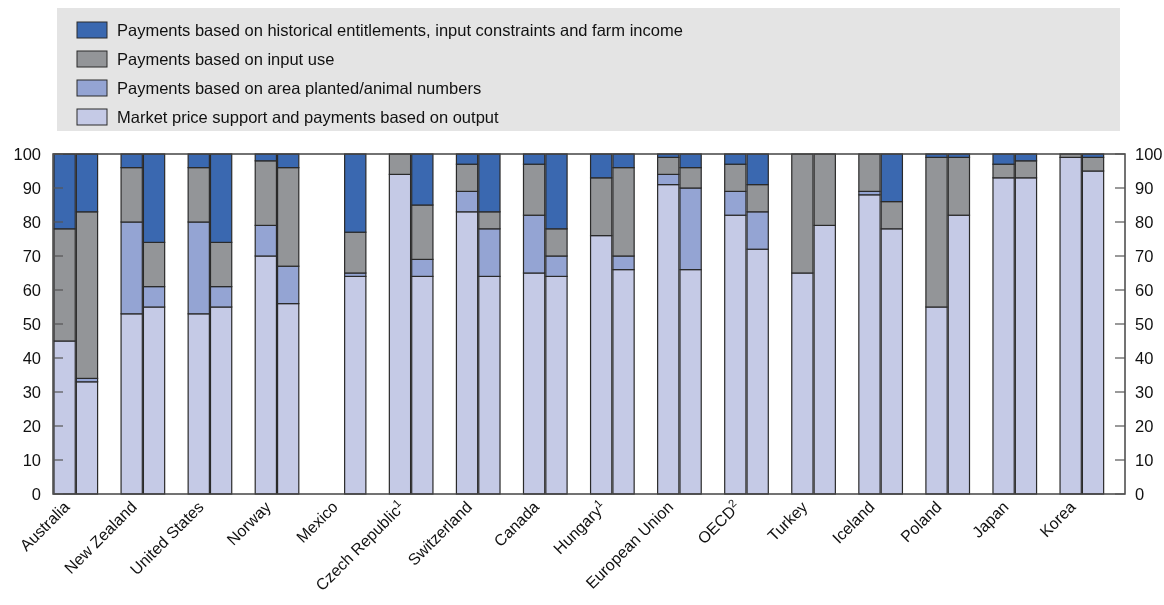 The height and width of the screenshot is (605, 1164). Describe the element at coordinates (1144, 323) in the screenshot. I see `y2-tick-label: 50` at that location.